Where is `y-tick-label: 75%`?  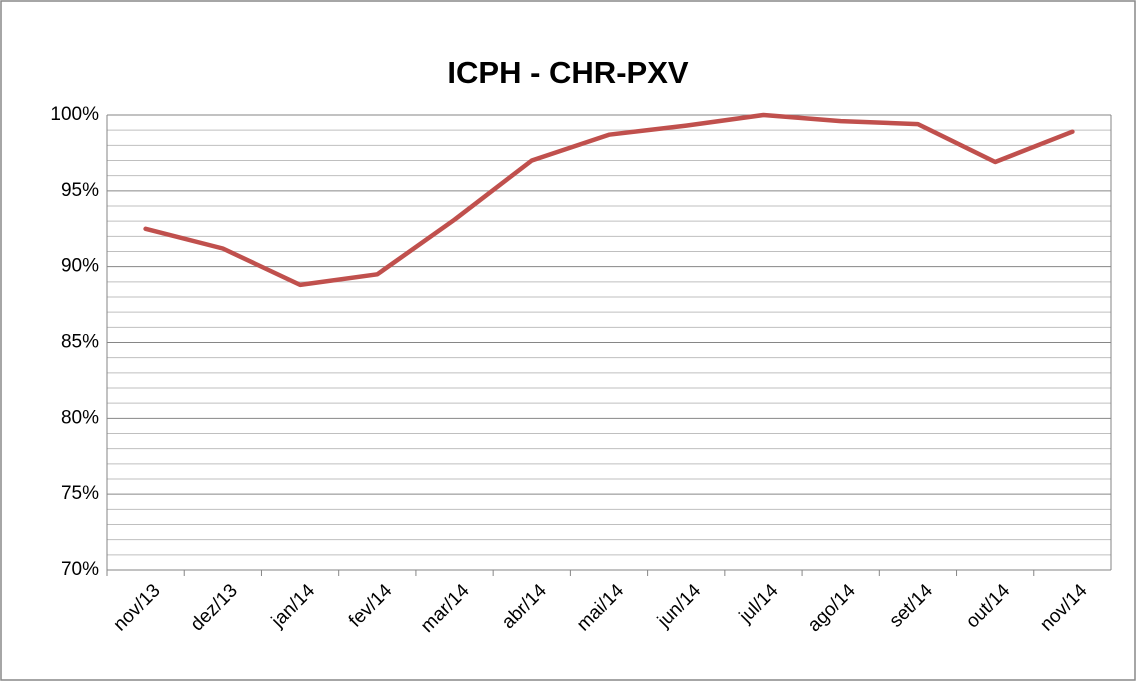
y-tick-label: 75% is located at coordinates (80, 493).